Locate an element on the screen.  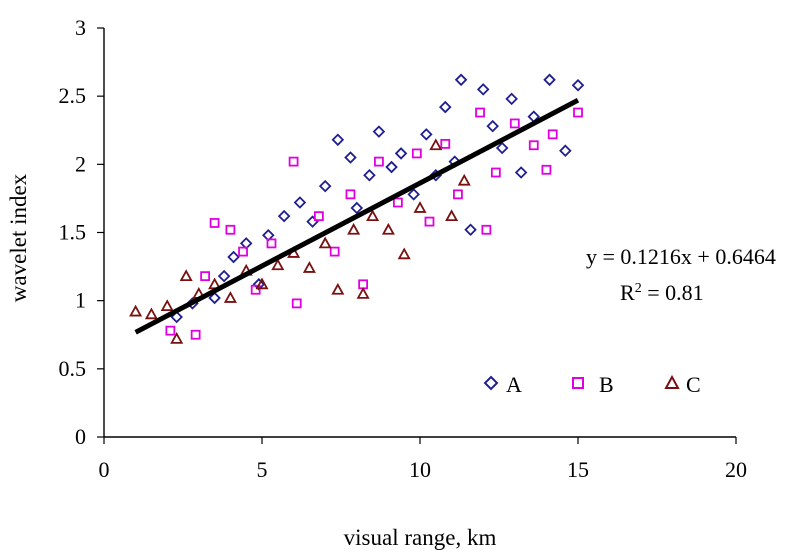
y-tick-label: 1 is located at coordinates (80, 300).